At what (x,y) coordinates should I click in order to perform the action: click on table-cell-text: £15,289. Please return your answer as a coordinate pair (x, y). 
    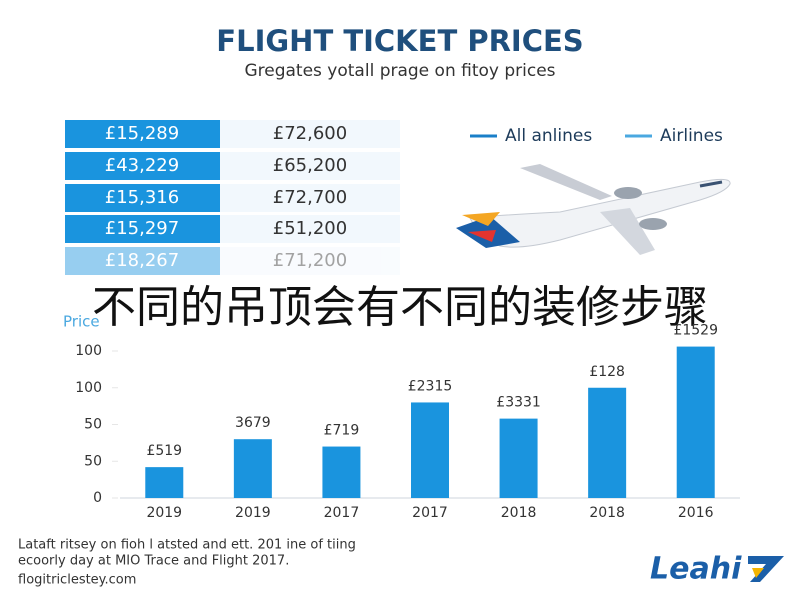
    Looking at the image, I should click on (142, 133).